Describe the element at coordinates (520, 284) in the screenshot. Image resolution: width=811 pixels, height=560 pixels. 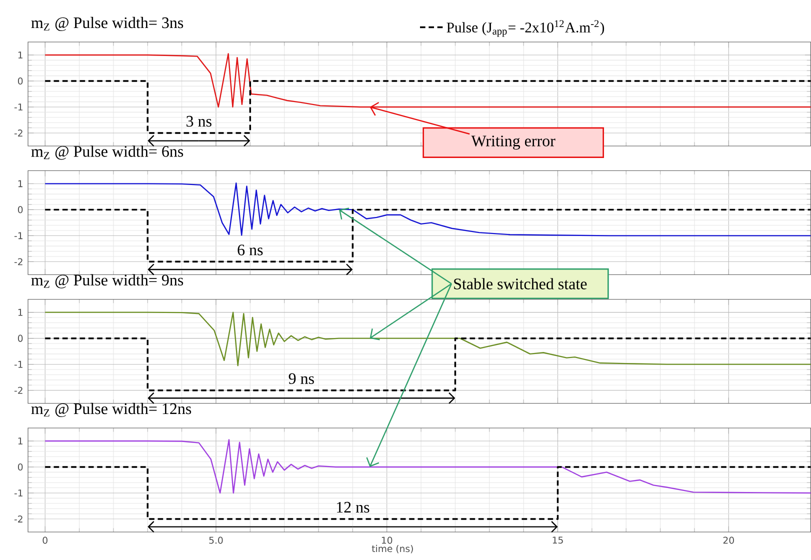
I see `annotation: Stable switched state` at that location.